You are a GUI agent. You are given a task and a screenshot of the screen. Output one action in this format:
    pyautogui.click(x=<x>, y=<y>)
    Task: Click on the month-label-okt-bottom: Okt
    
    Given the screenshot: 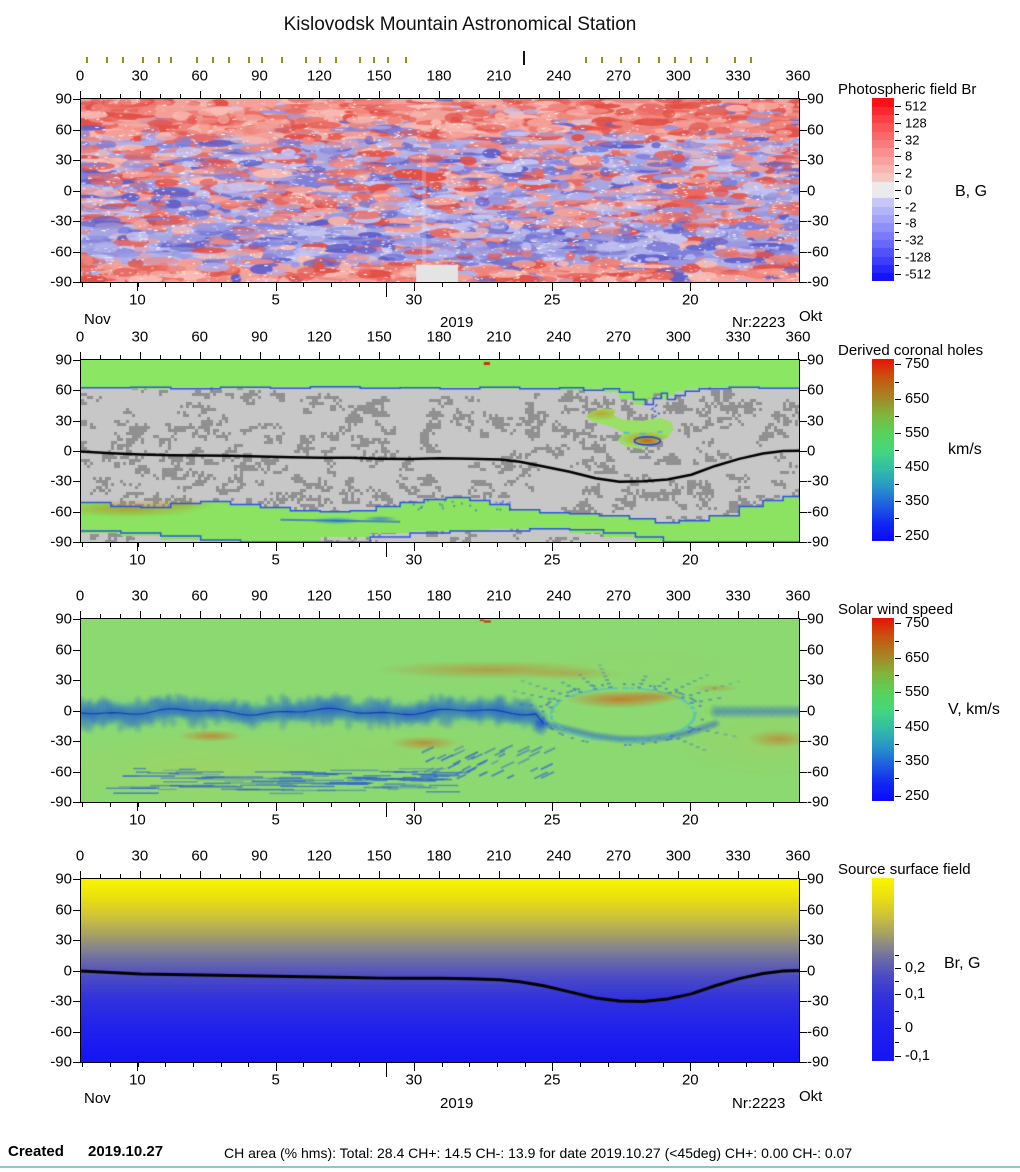 What is the action you would take?
    pyautogui.click(x=811, y=1096)
    